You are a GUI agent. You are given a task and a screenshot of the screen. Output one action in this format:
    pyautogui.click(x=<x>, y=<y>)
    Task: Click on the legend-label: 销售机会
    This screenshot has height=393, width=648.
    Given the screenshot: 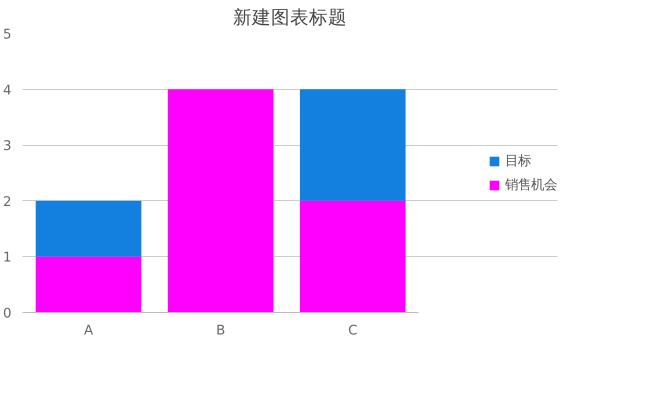 What is the action you would take?
    pyautogui.click(x=531, y=185)
    